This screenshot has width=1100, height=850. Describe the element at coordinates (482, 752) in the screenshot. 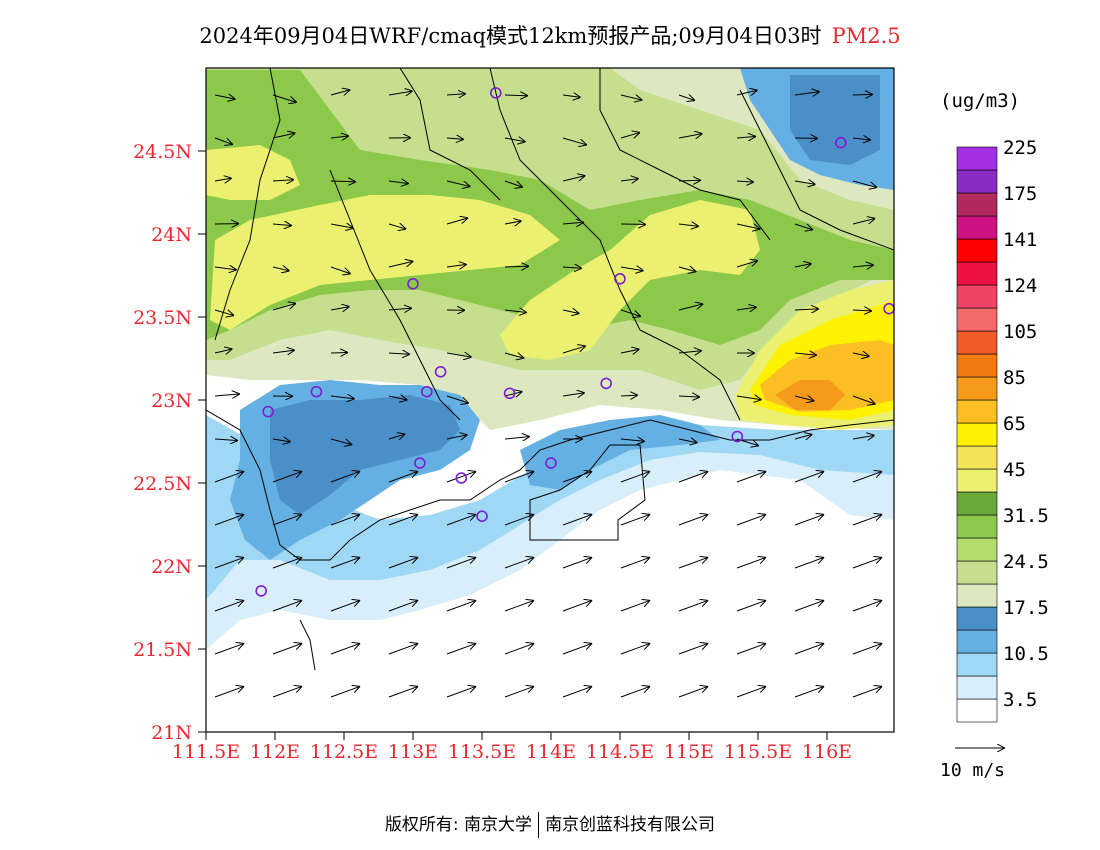

I see `lon-tick-label: 113.5E` at that location.